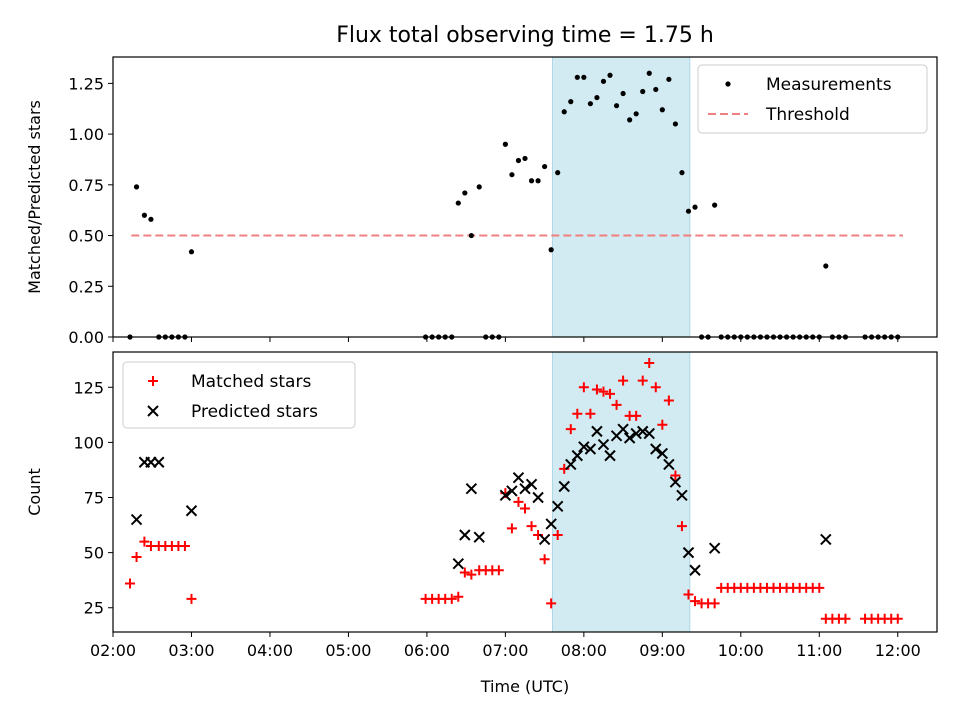 This screenshot has width=960, height=720. What do you see at coordinates (86, 337) in the screenshot?
I see `y-tick-label: 0.00` at bounding box center [86, 337].